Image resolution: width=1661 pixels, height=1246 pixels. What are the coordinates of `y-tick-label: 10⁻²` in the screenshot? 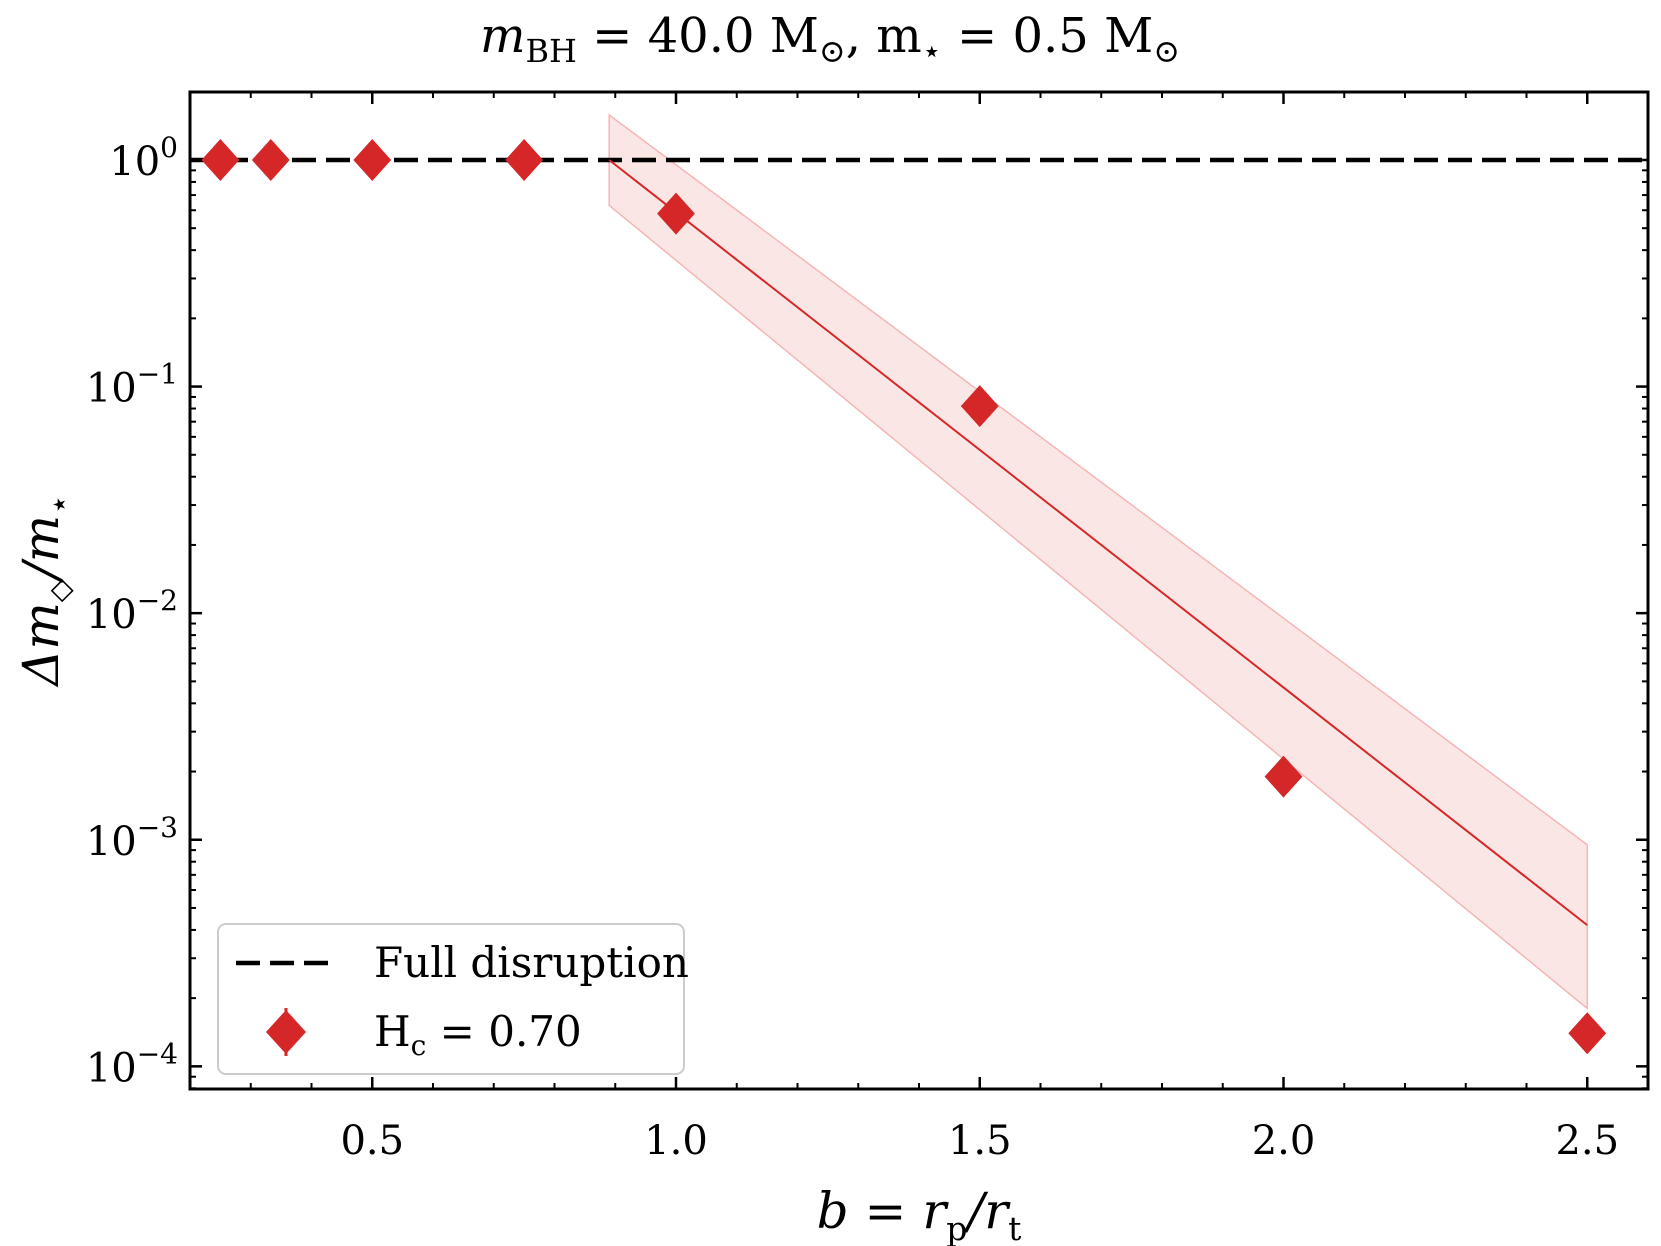 It's located at (132, 611).